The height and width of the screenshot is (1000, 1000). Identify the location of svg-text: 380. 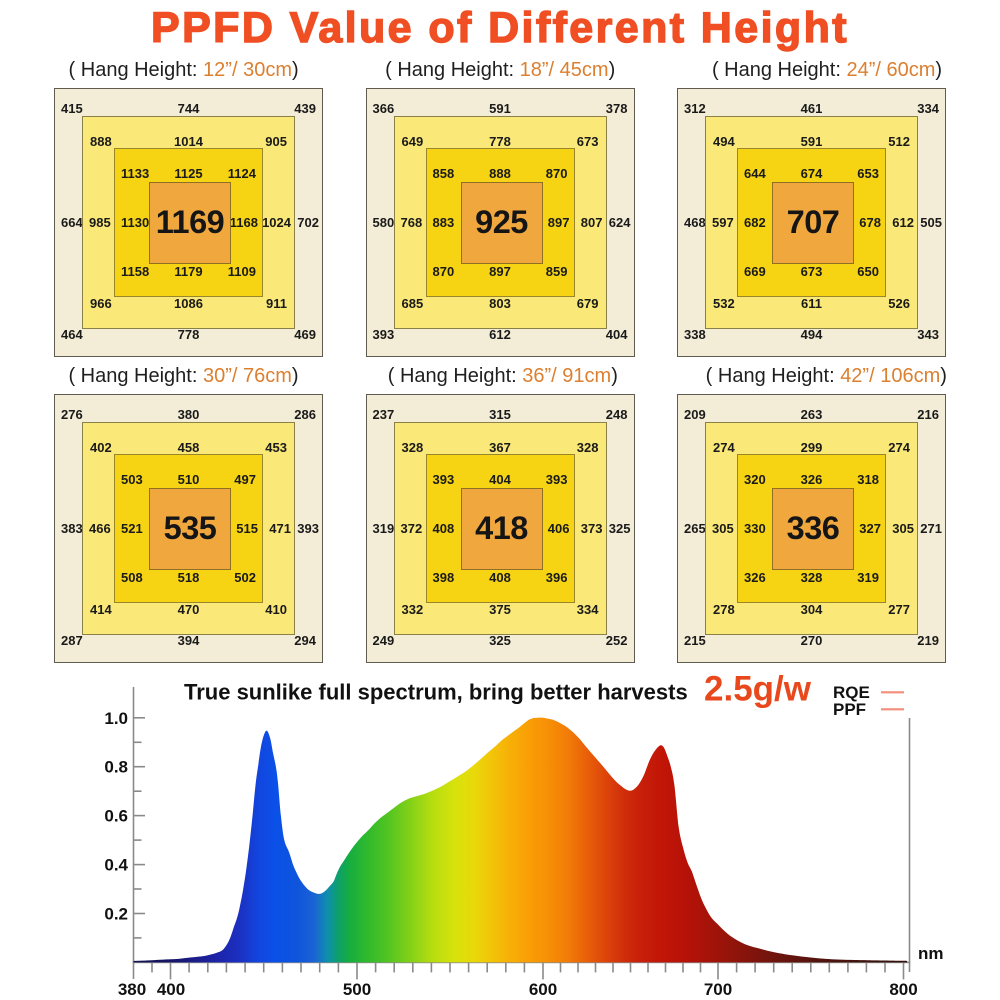
(132, 989).